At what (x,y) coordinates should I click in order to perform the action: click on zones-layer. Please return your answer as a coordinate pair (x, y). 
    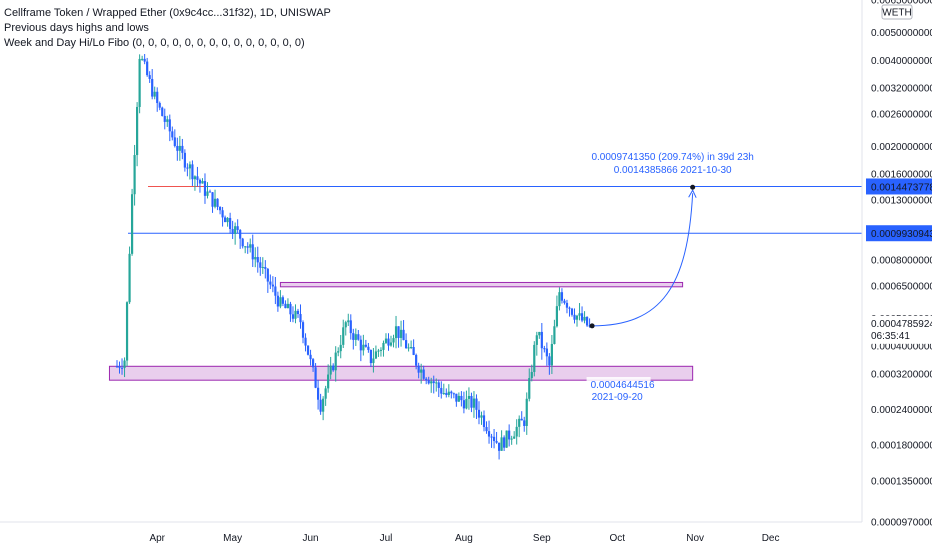
    Looking at the image, I should click on (401, 331).